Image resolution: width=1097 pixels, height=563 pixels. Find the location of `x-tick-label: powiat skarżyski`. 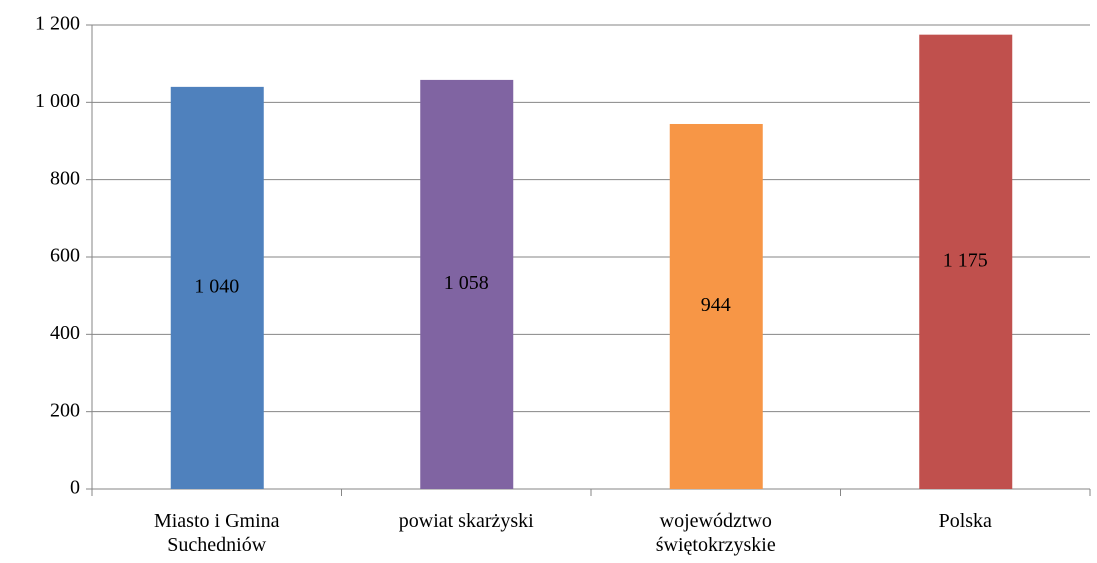

x-tick-label: powiat skarżyski is located at coordinates (466, 521).